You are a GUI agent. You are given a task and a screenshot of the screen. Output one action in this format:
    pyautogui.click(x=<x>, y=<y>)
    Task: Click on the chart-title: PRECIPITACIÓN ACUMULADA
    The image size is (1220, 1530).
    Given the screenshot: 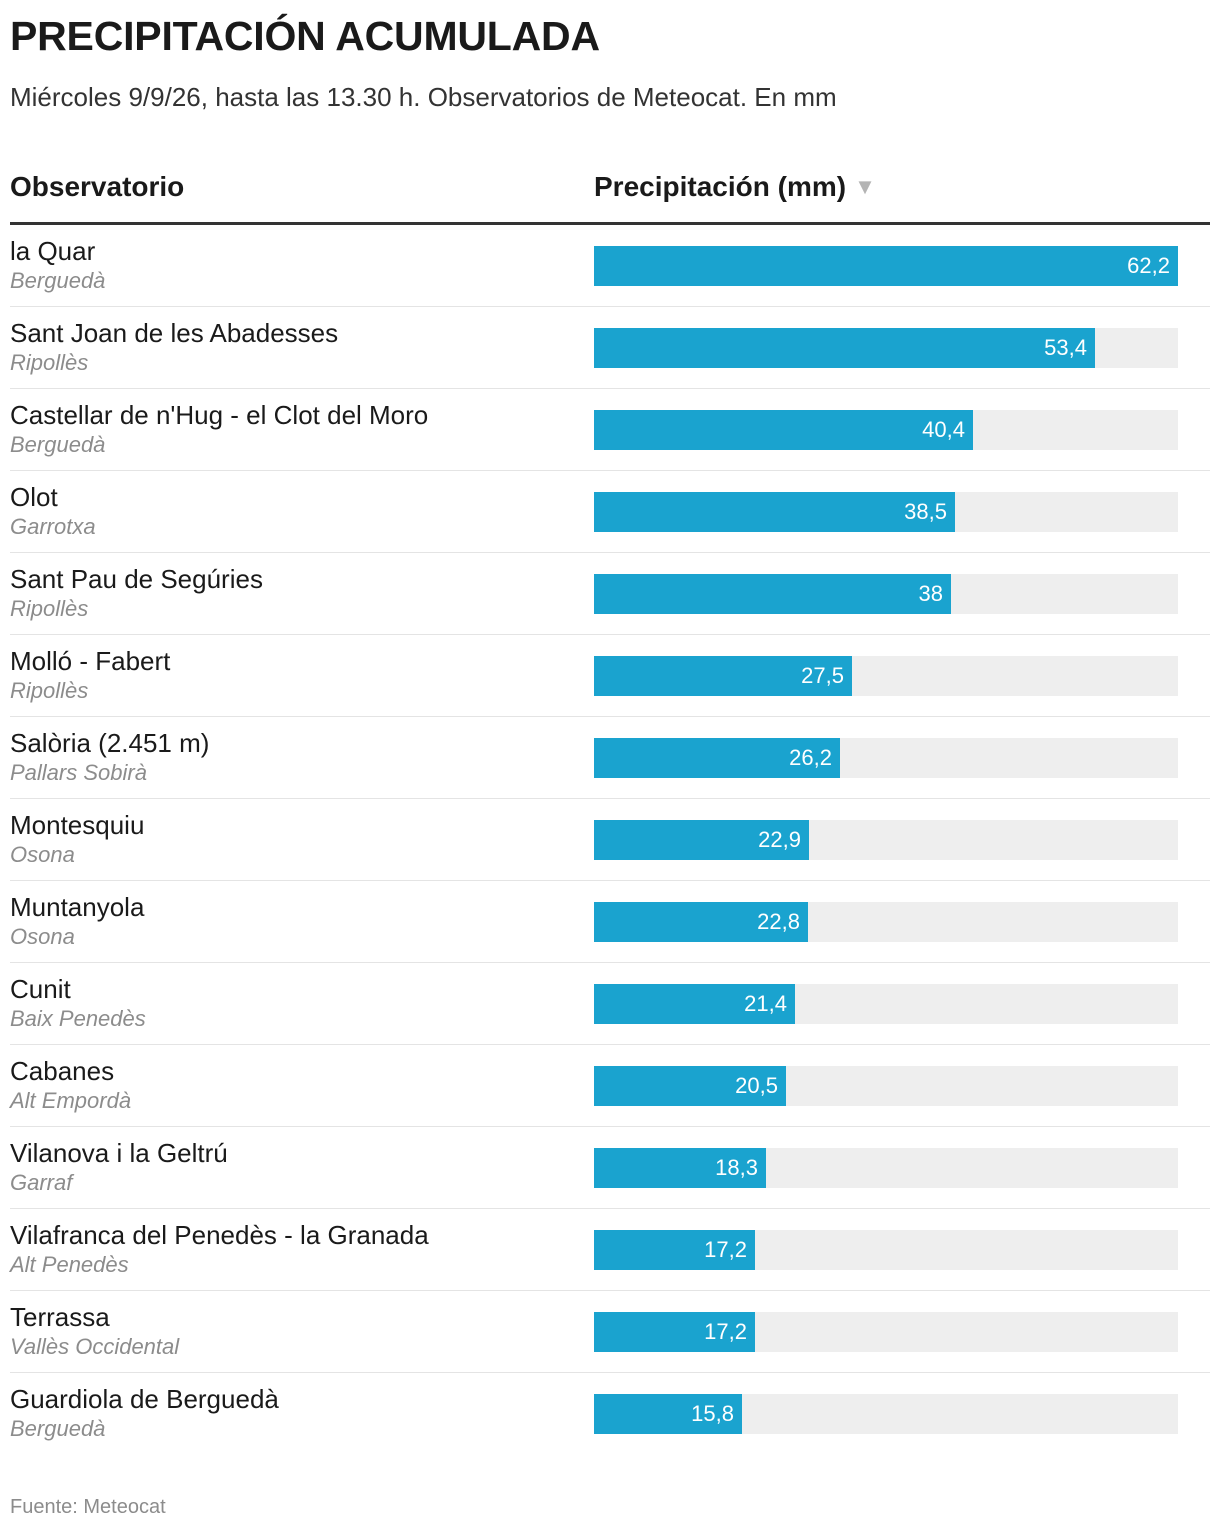 What is the action you would take?
    pyautogui.click(x=305, y=36)
    